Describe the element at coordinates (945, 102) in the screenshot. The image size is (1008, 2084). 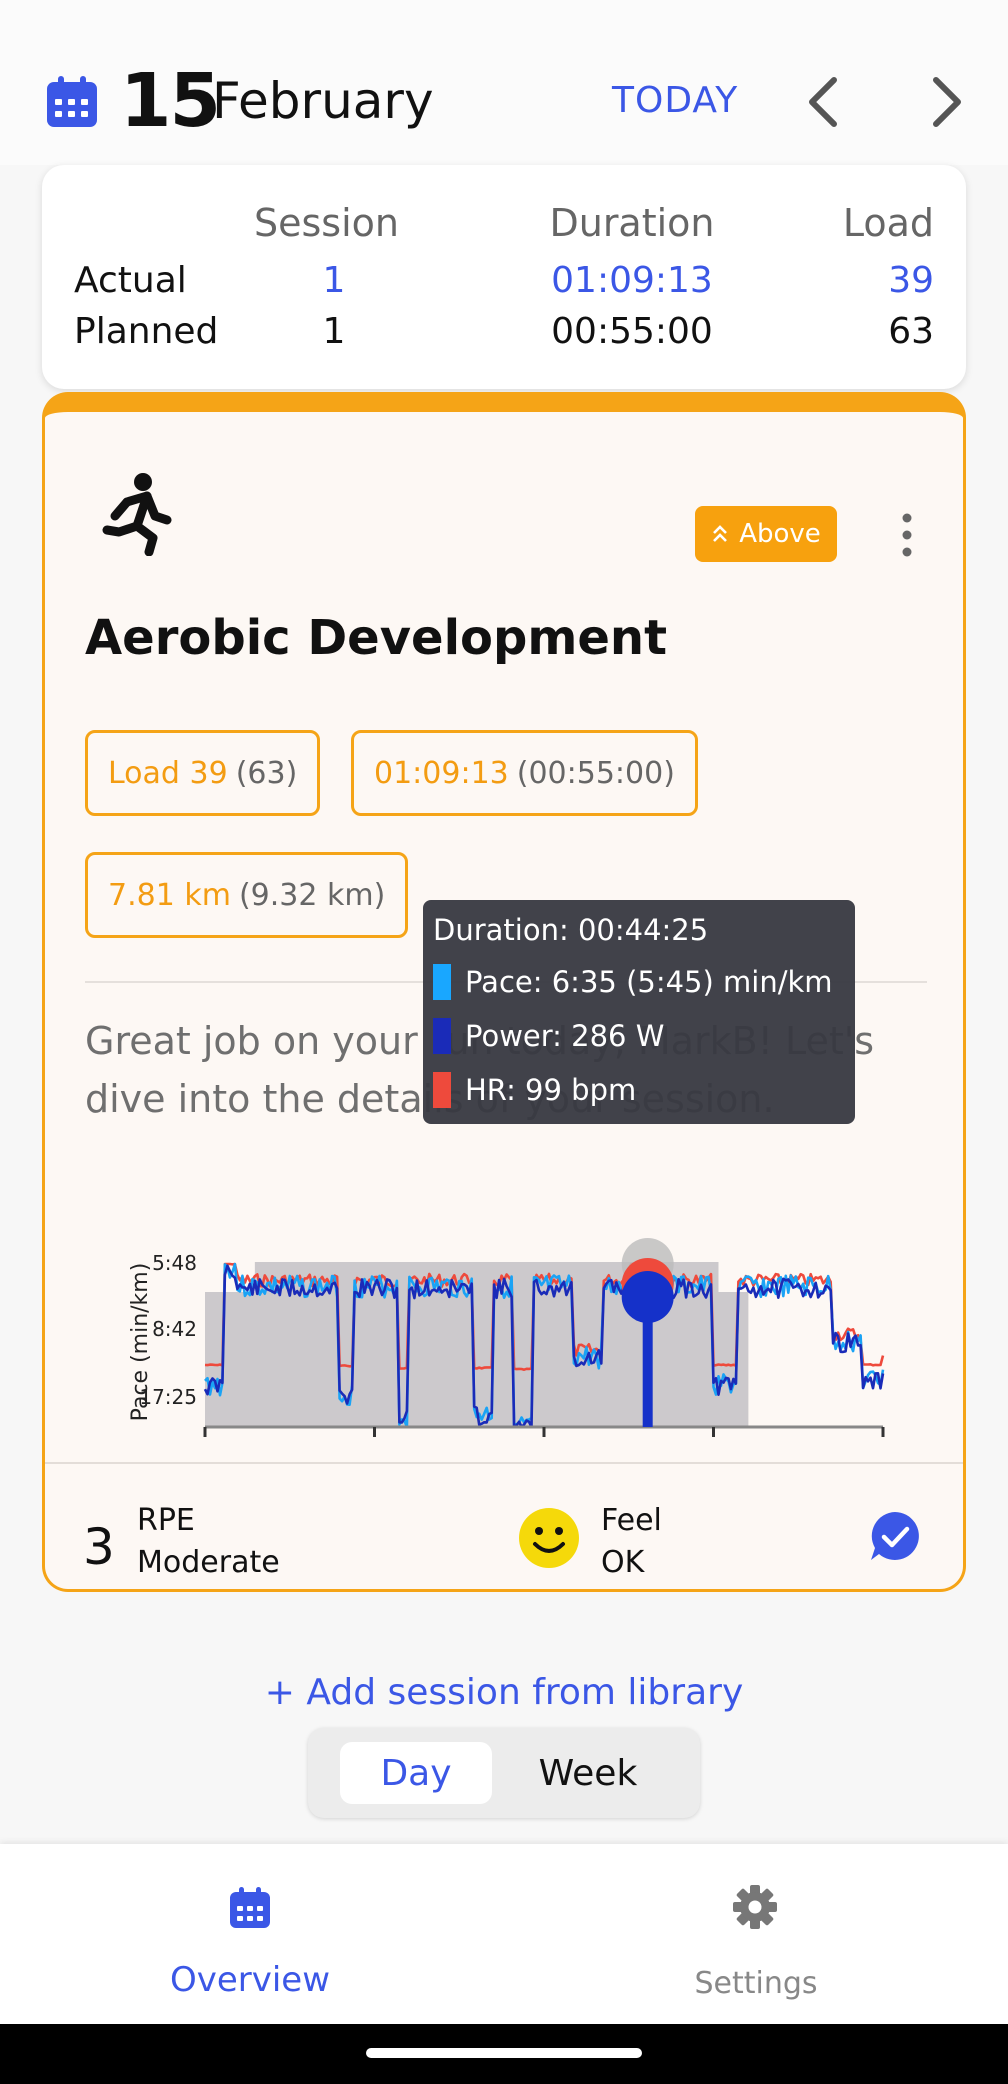
I see `chevron-right-icon` at that location.